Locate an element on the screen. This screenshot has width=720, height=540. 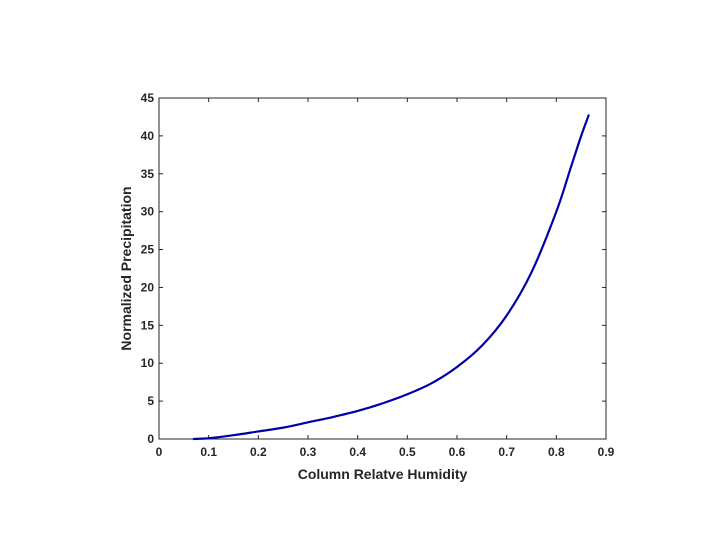
y-tick-label: 30 is located at coordinates (148, 212).